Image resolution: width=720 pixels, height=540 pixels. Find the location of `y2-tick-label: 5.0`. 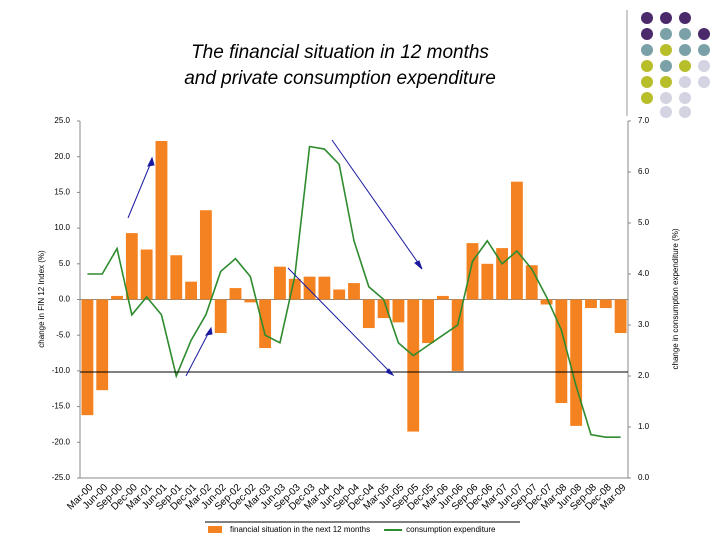

y2-tick-label: 5.0 is located at coordinates (644, 222).